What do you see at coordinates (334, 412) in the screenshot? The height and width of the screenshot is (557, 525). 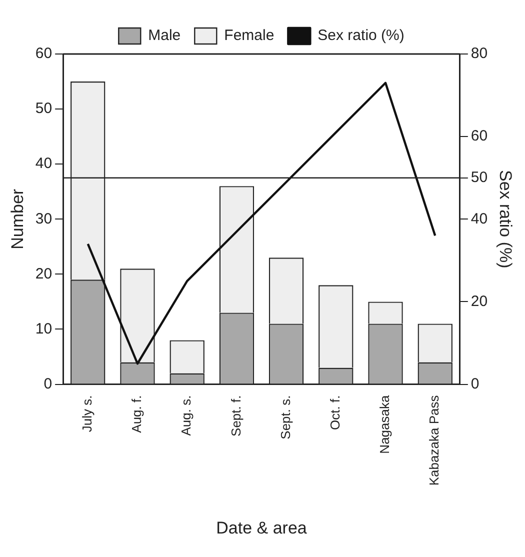 I see `x-tick-label: Oct. f.` at bounding box center [334, 412].